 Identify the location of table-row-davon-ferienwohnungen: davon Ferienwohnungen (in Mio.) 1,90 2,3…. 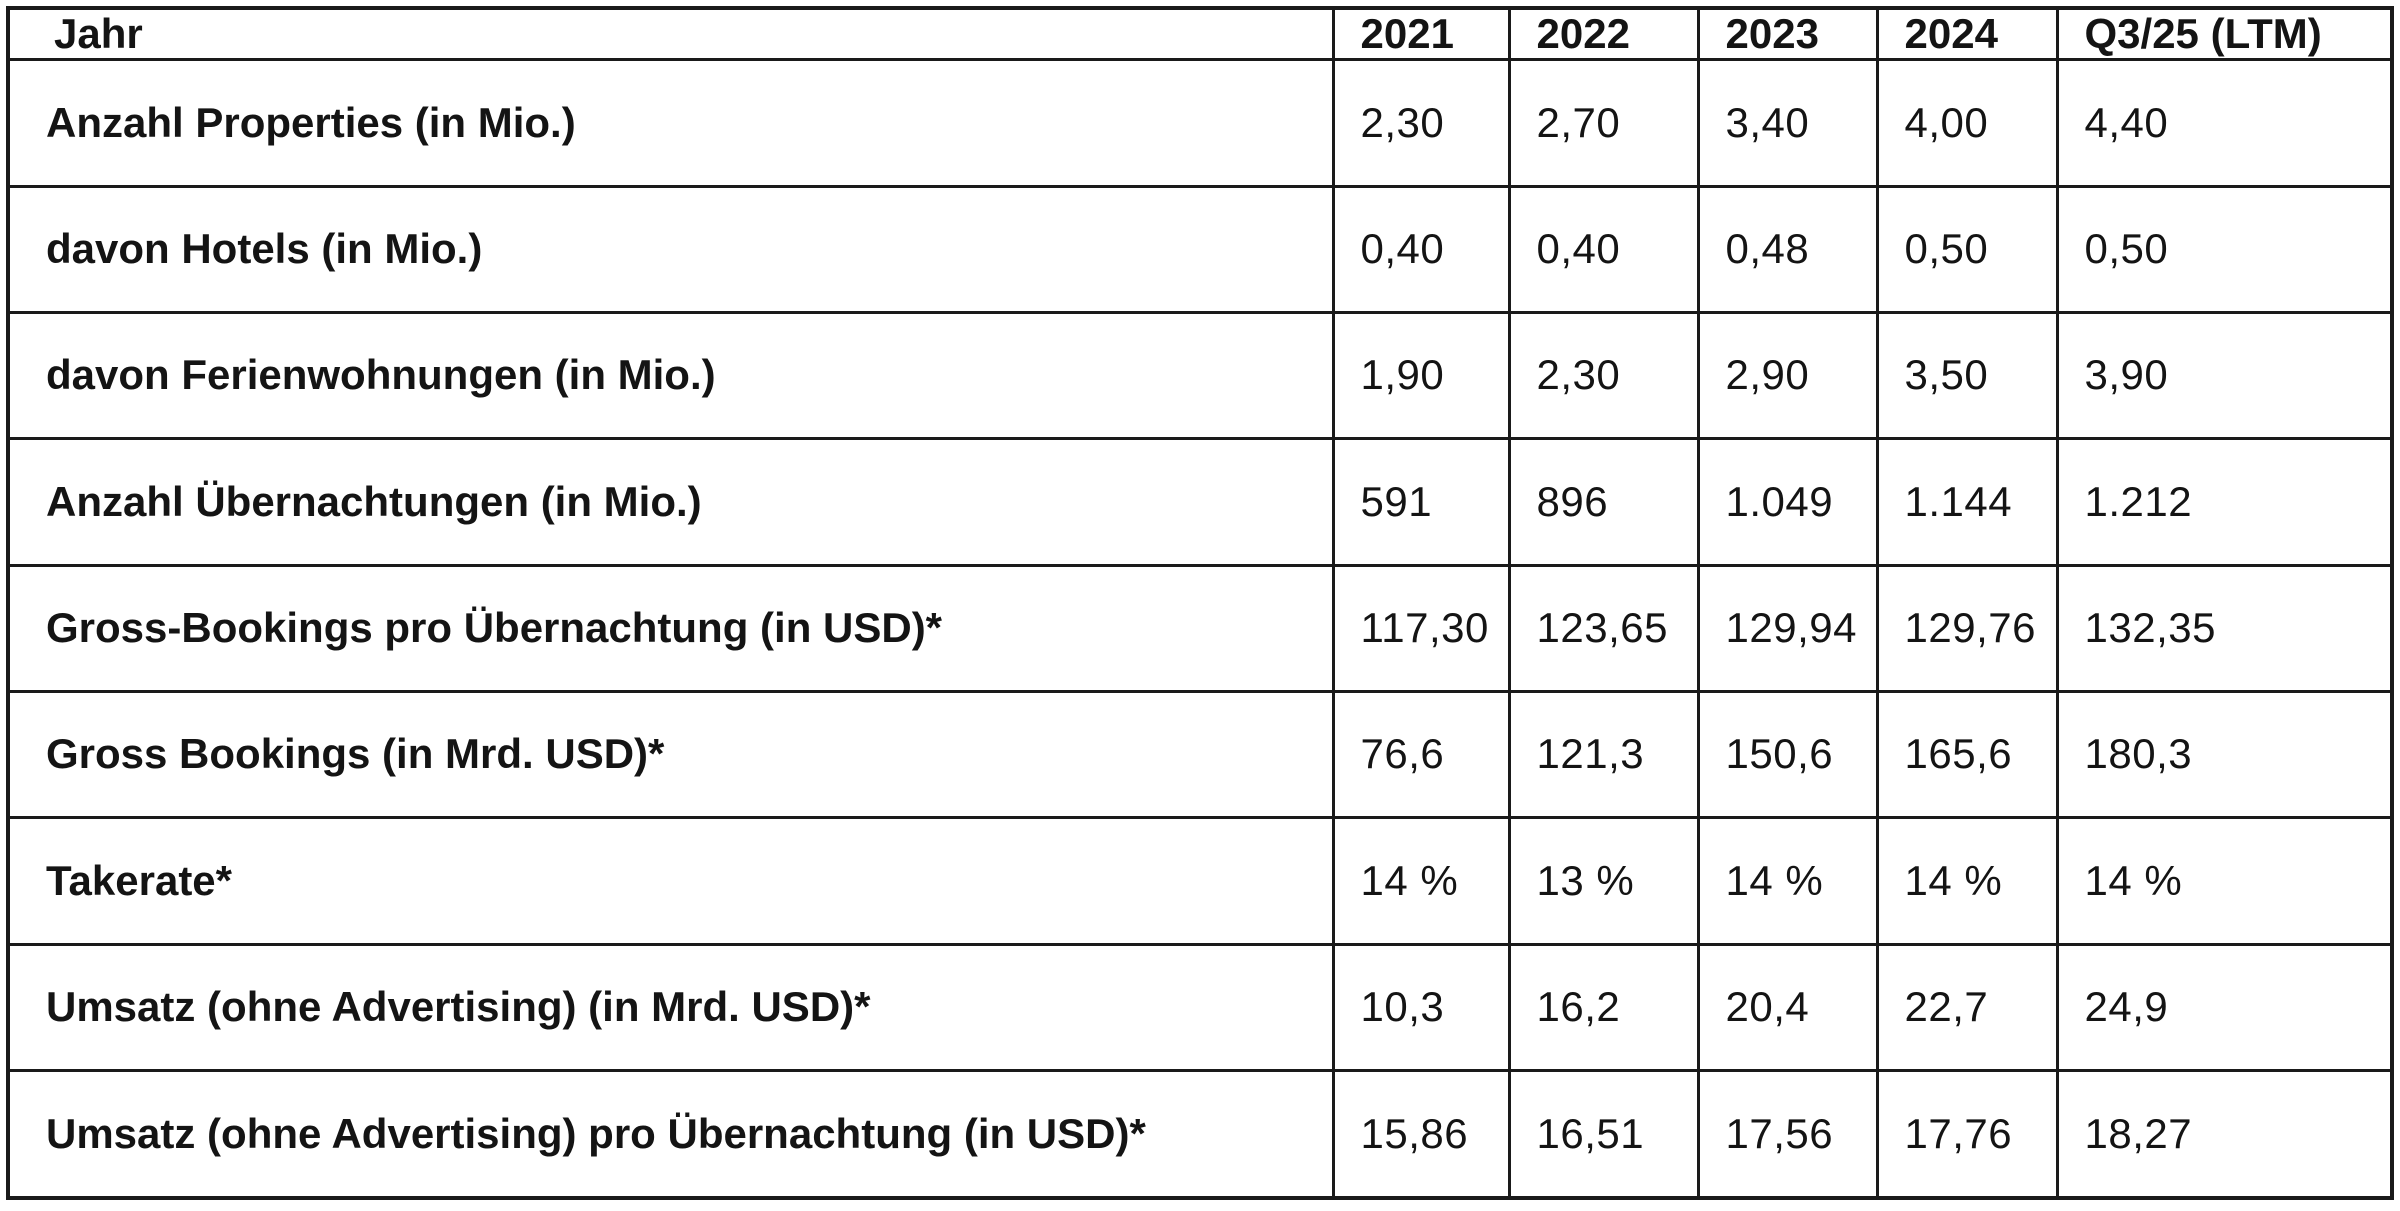
(1200, 375).